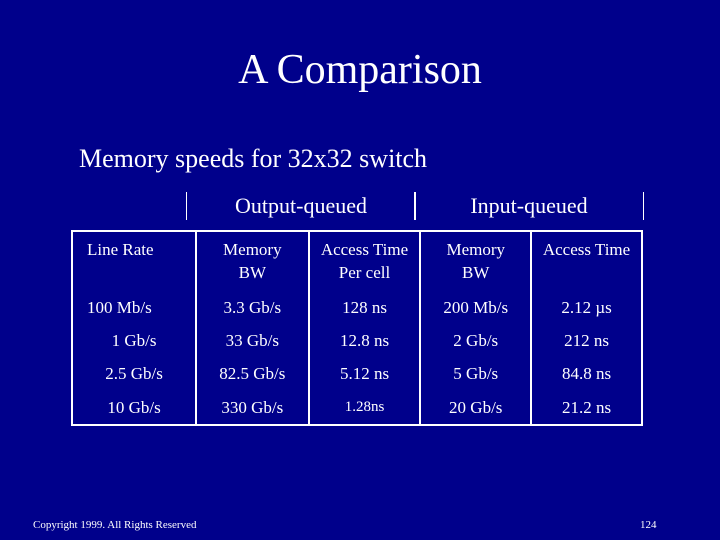  Describe the element at coordinates (364, 407) in the screenshot. I see `cell-out-time: 1.28ns` at that location.